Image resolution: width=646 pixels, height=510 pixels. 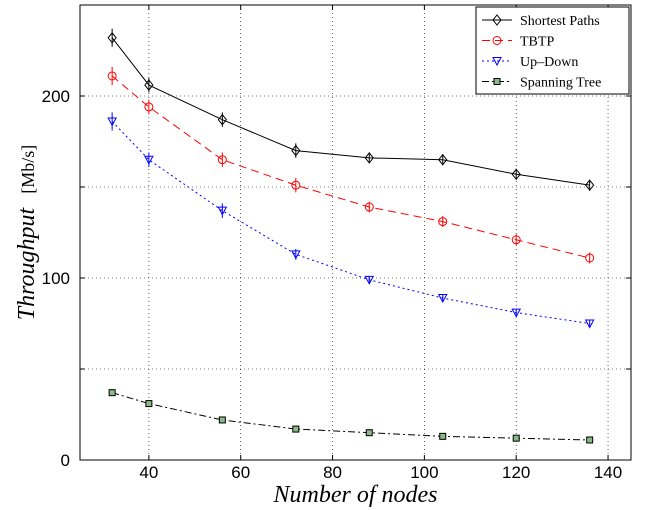 What do you see at coordinates (148, 472) in the screenshot?
I see `x-tick-label: 40` at bounding box center [148, 472].